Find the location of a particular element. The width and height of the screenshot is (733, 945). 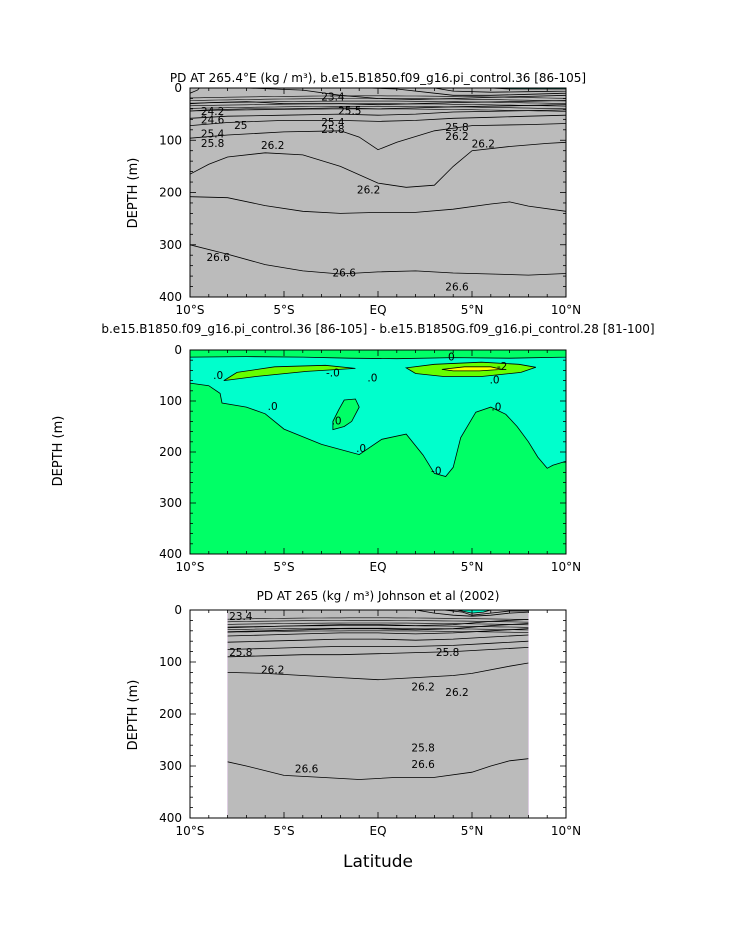

panel-2-ytick-label-3: 300 is located at coordinates (170, 503).